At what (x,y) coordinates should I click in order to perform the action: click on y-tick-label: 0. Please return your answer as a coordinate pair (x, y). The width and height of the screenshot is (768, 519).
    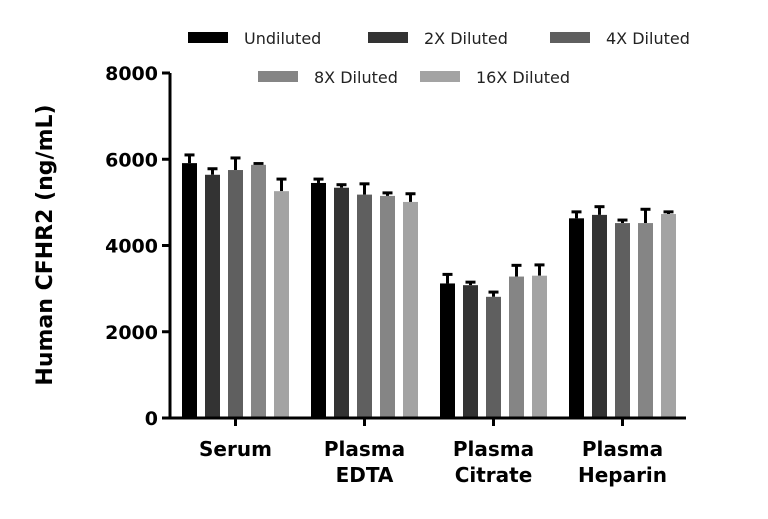
    Looking at the image, I should click on (151, 419).